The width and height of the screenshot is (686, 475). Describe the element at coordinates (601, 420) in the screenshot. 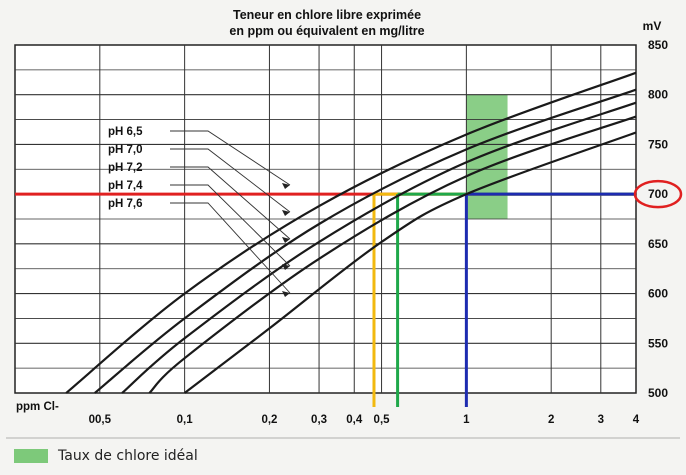

I see `x-tick-label: 3` at that location.